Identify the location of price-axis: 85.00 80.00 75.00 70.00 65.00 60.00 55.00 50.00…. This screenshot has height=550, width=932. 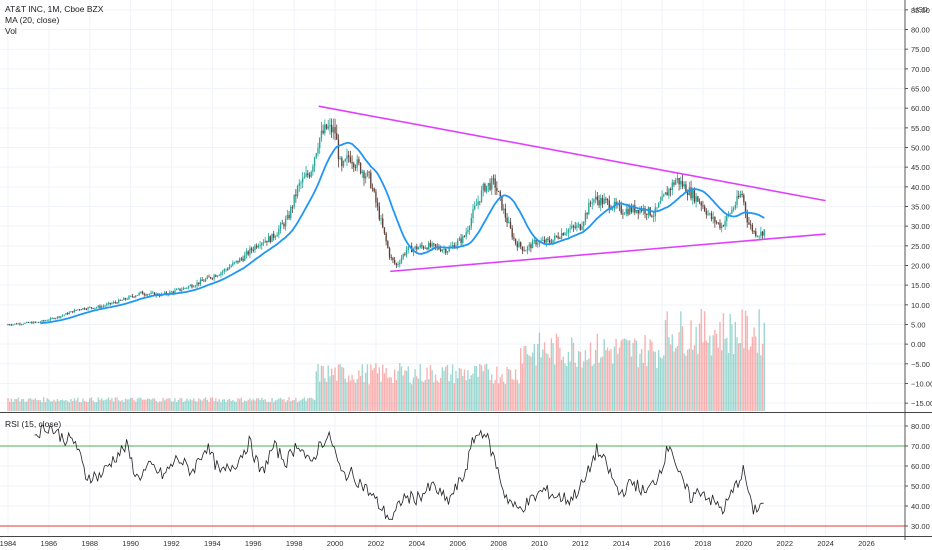
(918, 207).